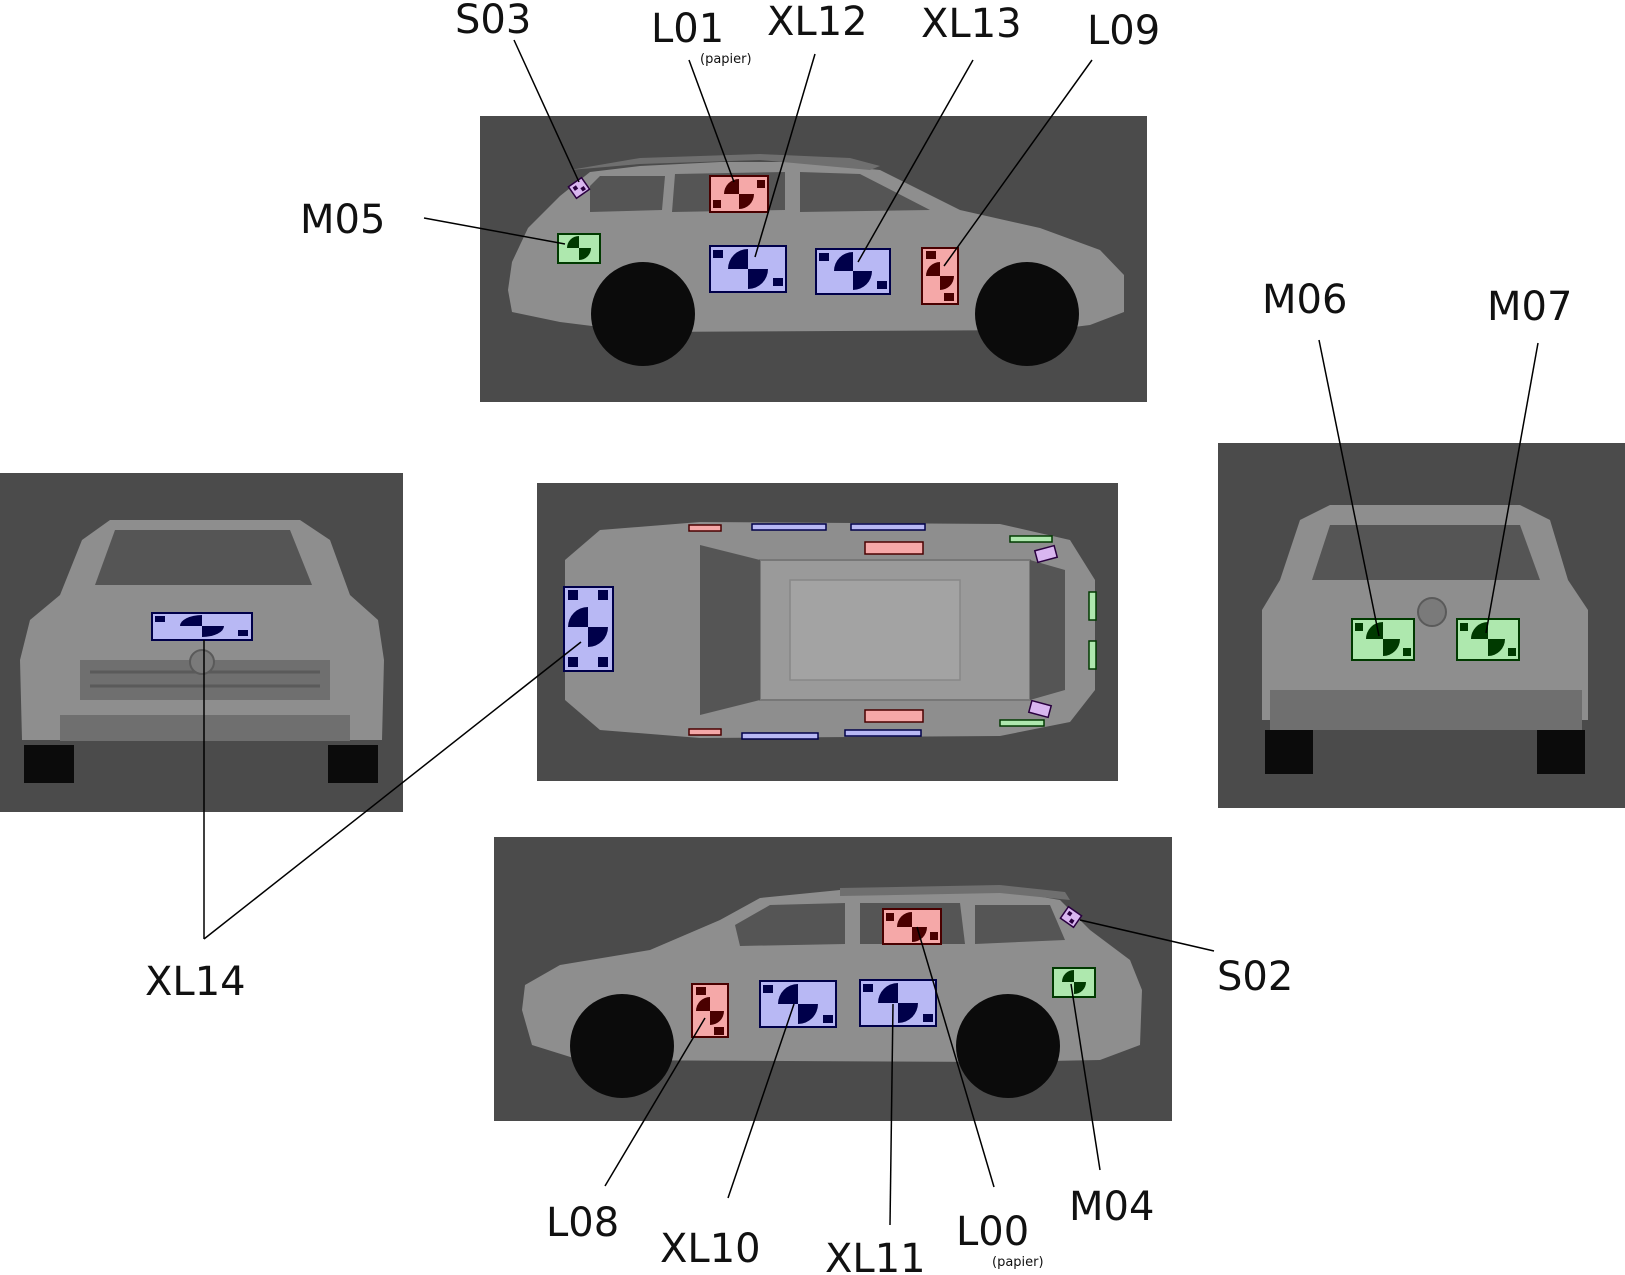  What do you see at coordinates (1421, 625) in the screenshot?
I see `rear-view` at bounding box center [1421, 625].